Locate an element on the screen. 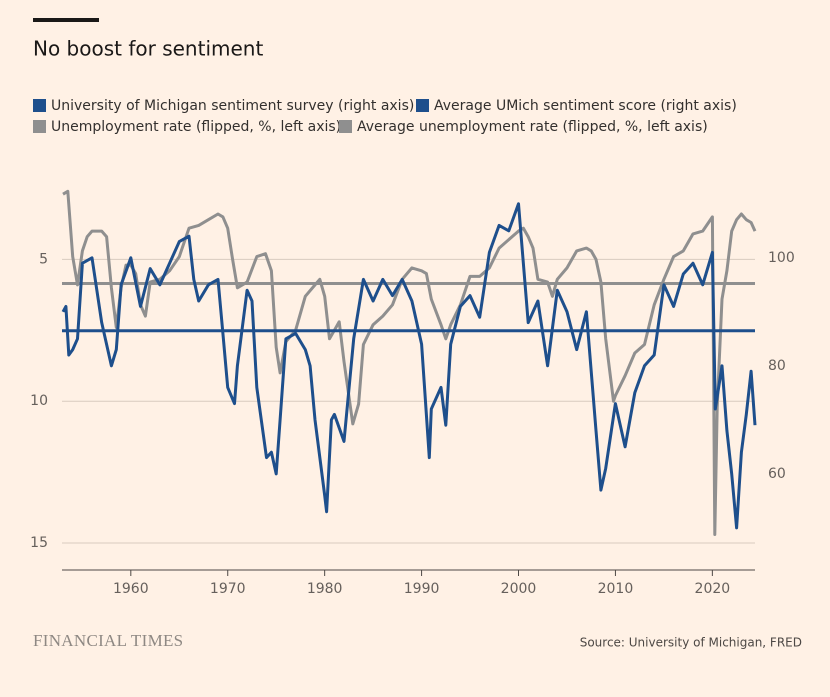 Image resolution: width=830 pixels, height=697 pixels. x-tick-label: 2020 is located at coordinates (713, 589).